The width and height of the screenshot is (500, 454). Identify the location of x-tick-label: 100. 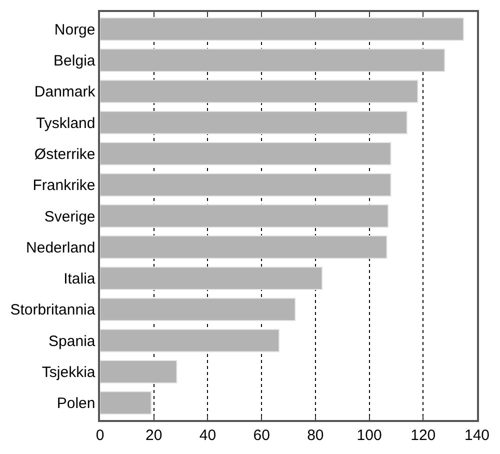
(369, 435).